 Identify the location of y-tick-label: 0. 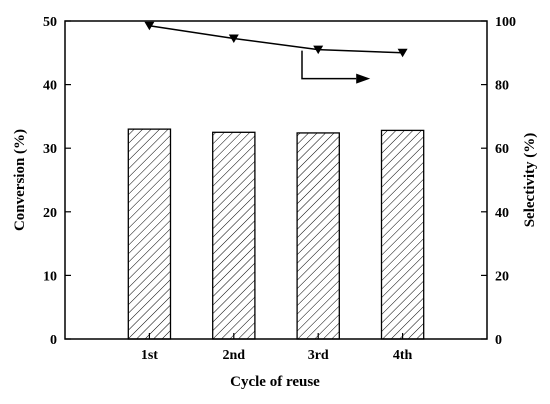
(53, 340).